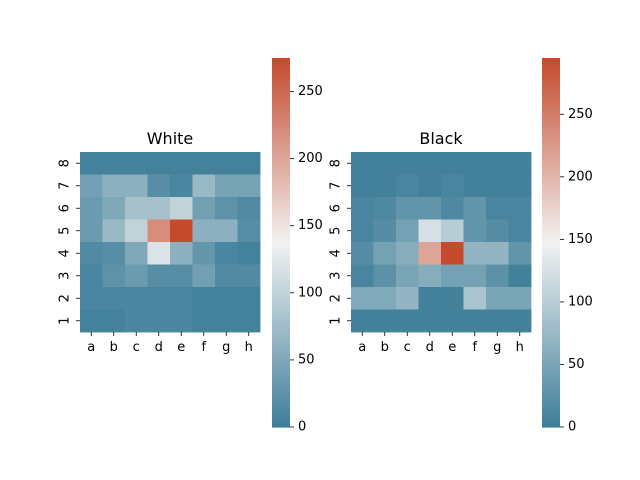  I want to click on heatmap-cell-b7, so click(114, 186).